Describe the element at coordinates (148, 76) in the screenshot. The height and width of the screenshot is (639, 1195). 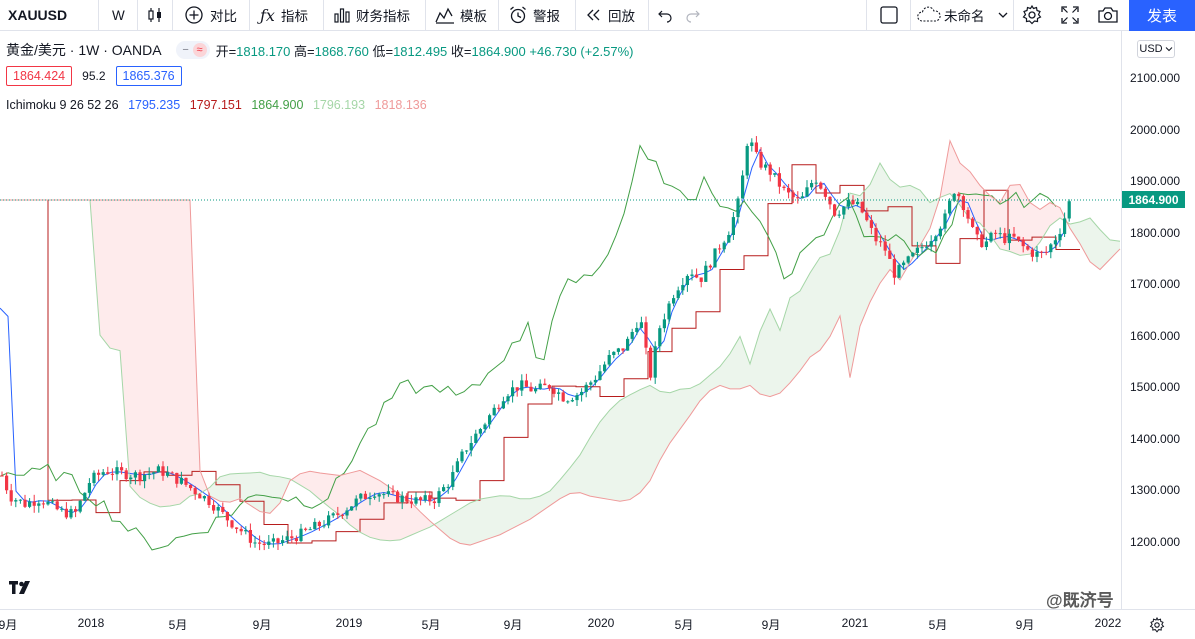
I see `buy-price-button: 1865.376` at that location.